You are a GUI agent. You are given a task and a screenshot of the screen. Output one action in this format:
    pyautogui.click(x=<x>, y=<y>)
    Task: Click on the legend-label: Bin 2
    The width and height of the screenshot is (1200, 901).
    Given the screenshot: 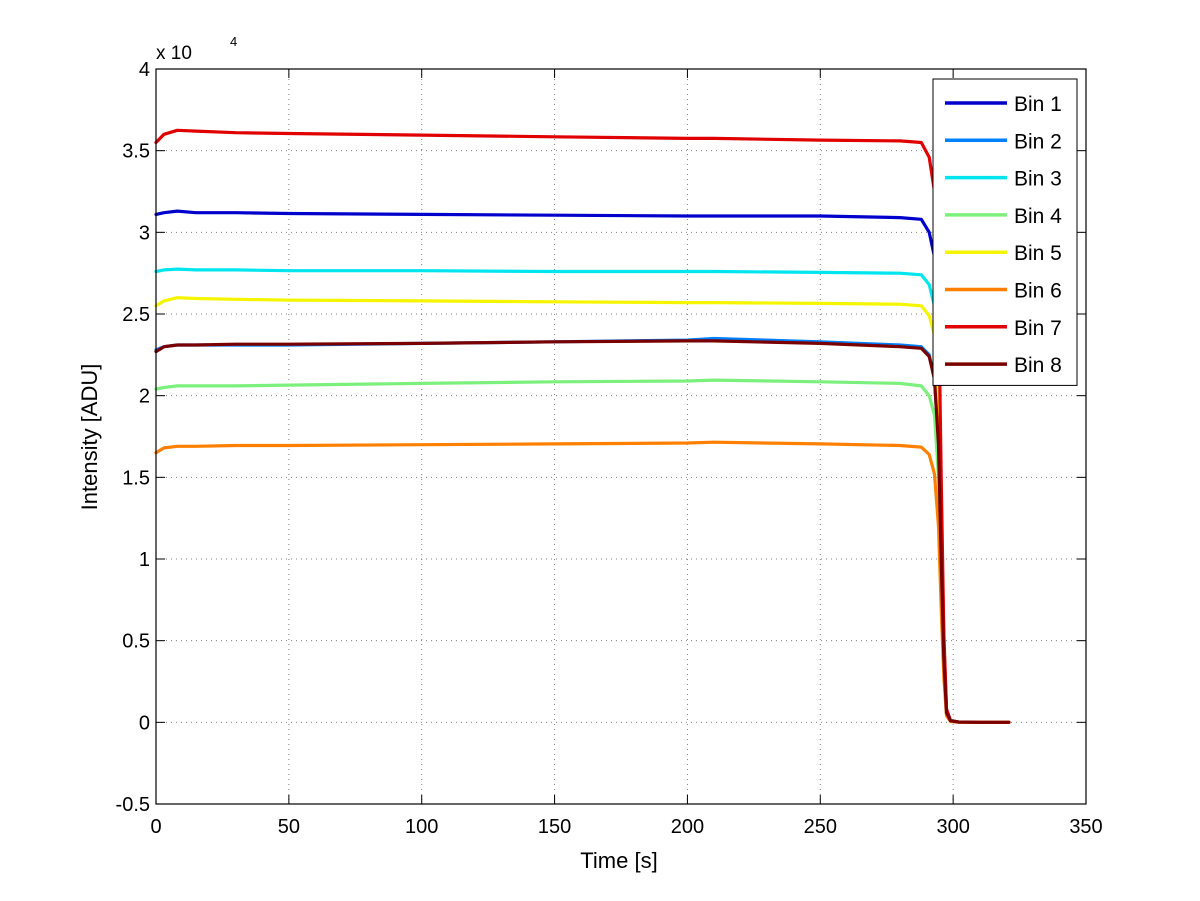 What is the action you would take?
    pyautogui.click(x=1038, y=141)
    